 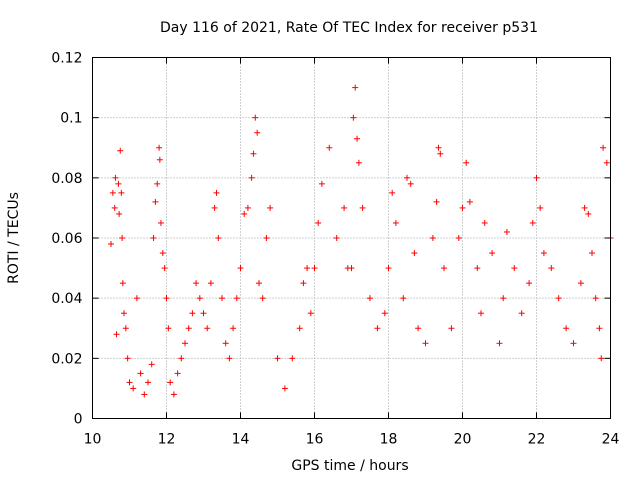 What do you see at coordinates (93, 440) in the screenshot?
I see `x-tick-label: 10` at bounding box center [93, 440].